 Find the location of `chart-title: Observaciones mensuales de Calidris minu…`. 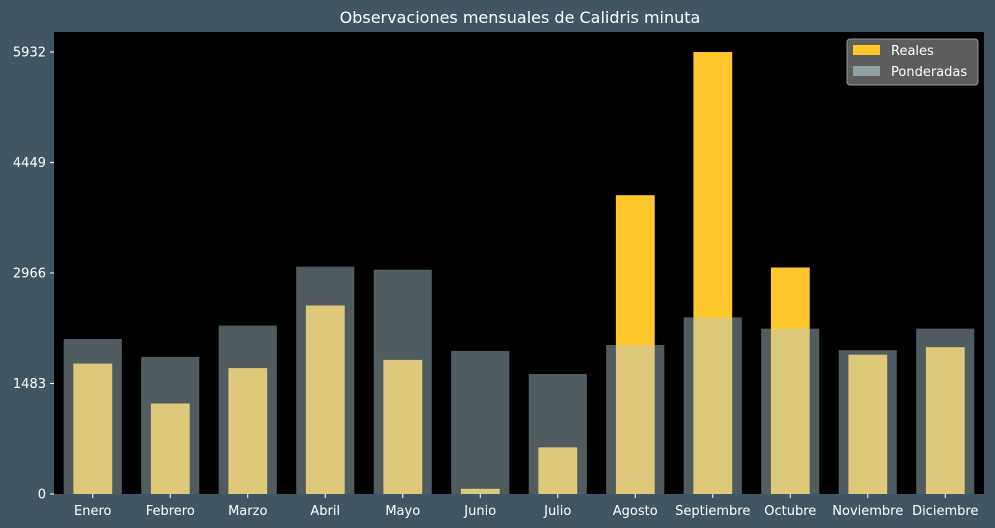

chart-title: Observaciones mensuales de Calidris minu… is located at coordinates (520, 17).